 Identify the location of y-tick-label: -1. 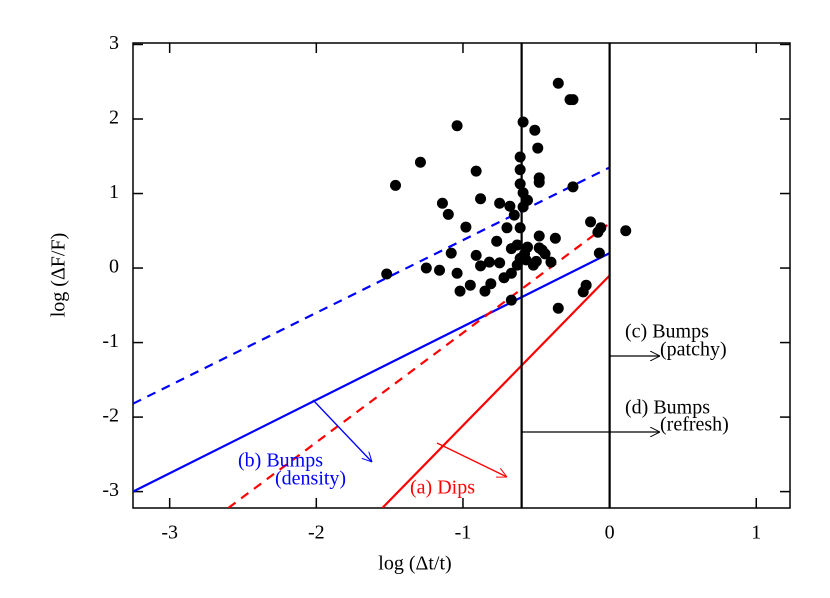
(110, 341).